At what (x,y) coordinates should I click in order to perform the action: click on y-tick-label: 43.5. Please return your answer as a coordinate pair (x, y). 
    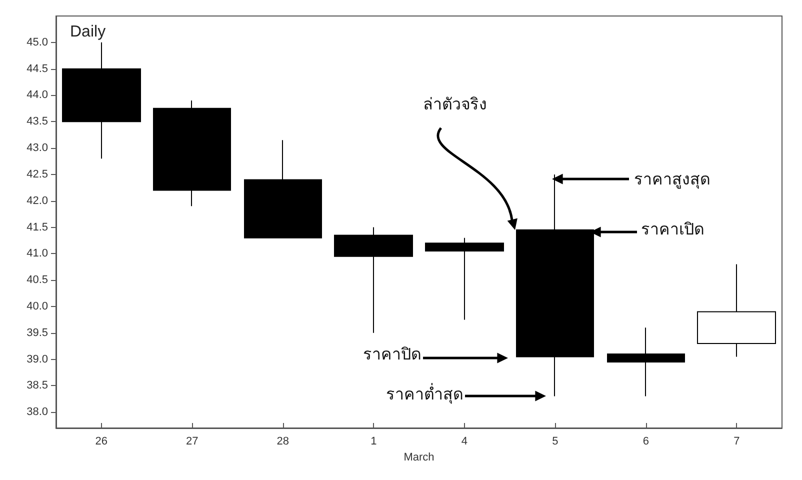
    Looking at the image, I should click on (37, 122).